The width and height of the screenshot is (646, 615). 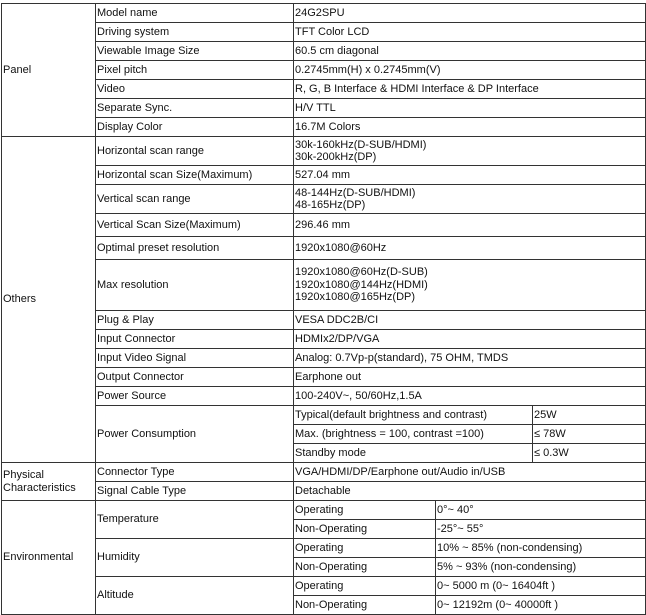 I want to click on group-physical: Physical Characteristics, so click(x=48, y=481).